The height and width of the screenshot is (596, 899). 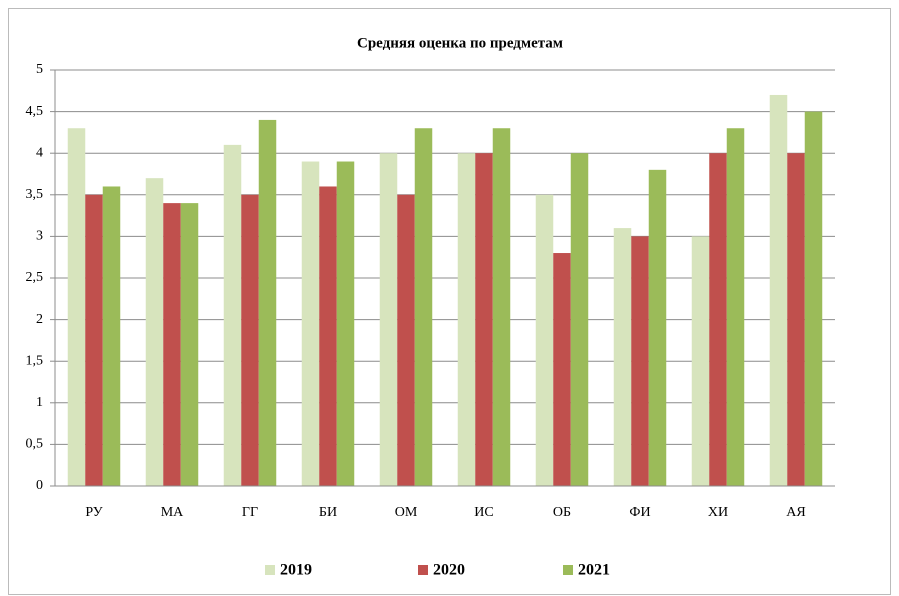 What do you see at coordinates (35, 277) in the screenshot?
I see `y-tick-label: 2,5` at bounding box center [35, 277].